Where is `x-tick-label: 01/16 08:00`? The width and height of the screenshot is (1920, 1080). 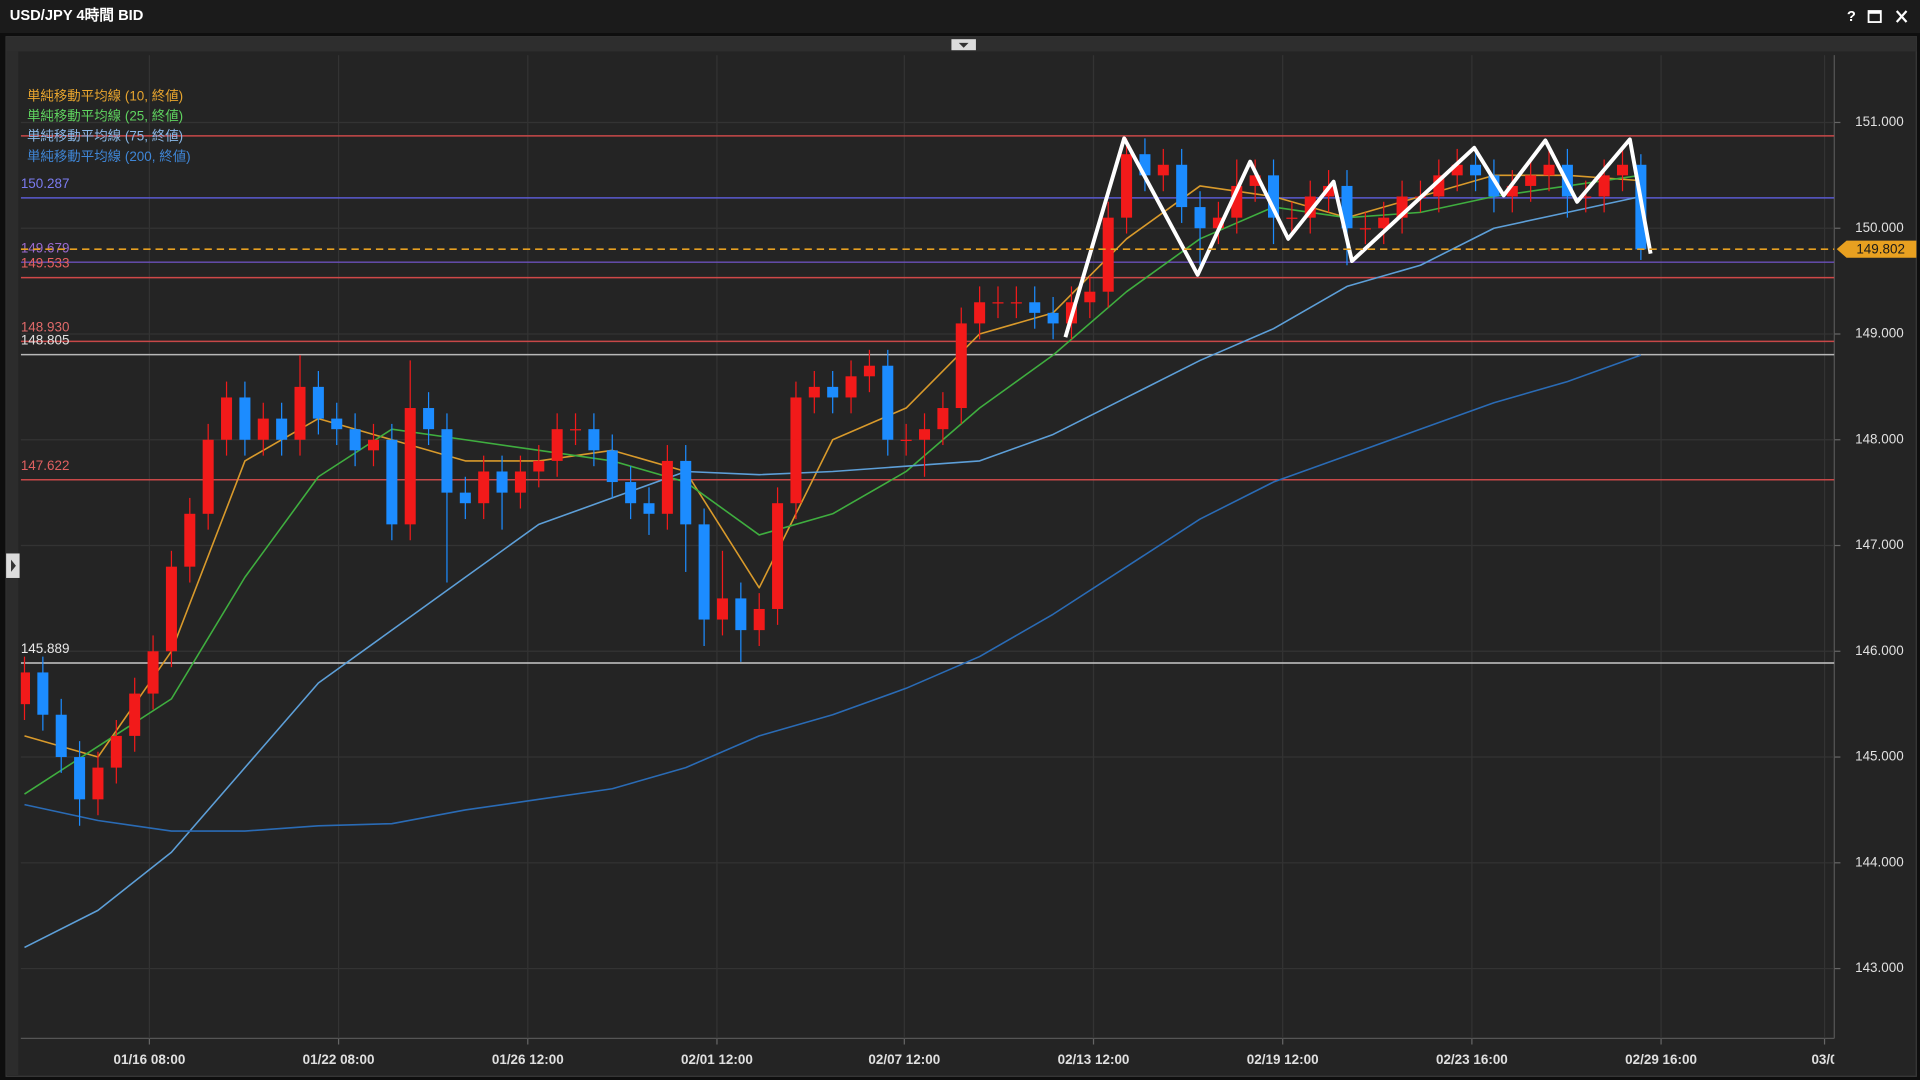 x-tick-label: 01/16 08:00 is located at coordinates (149, 1059).